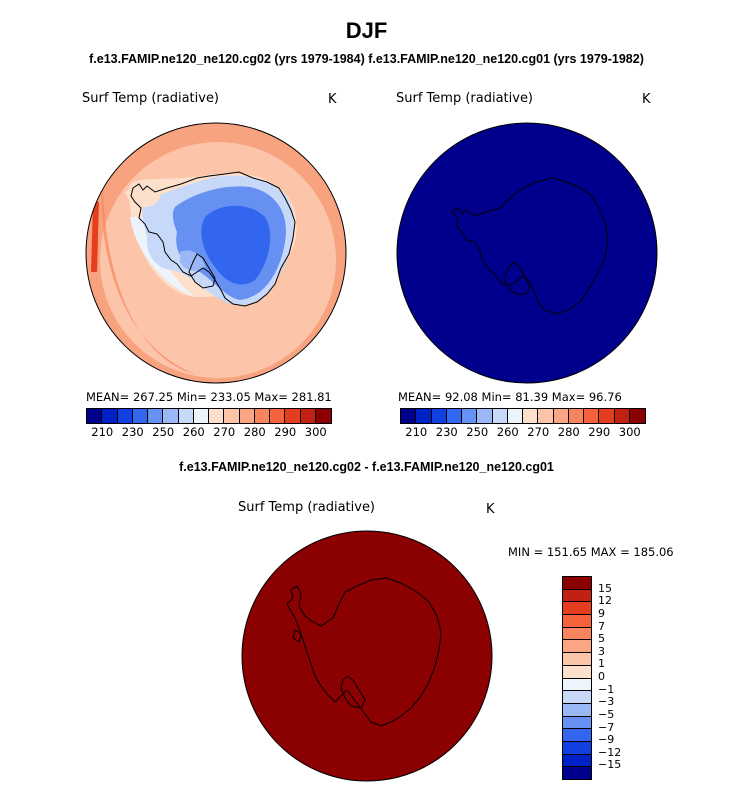 The image size is (733, 789). I want to click on diff-colorbar-tick-label: 0, so click(601, 676).